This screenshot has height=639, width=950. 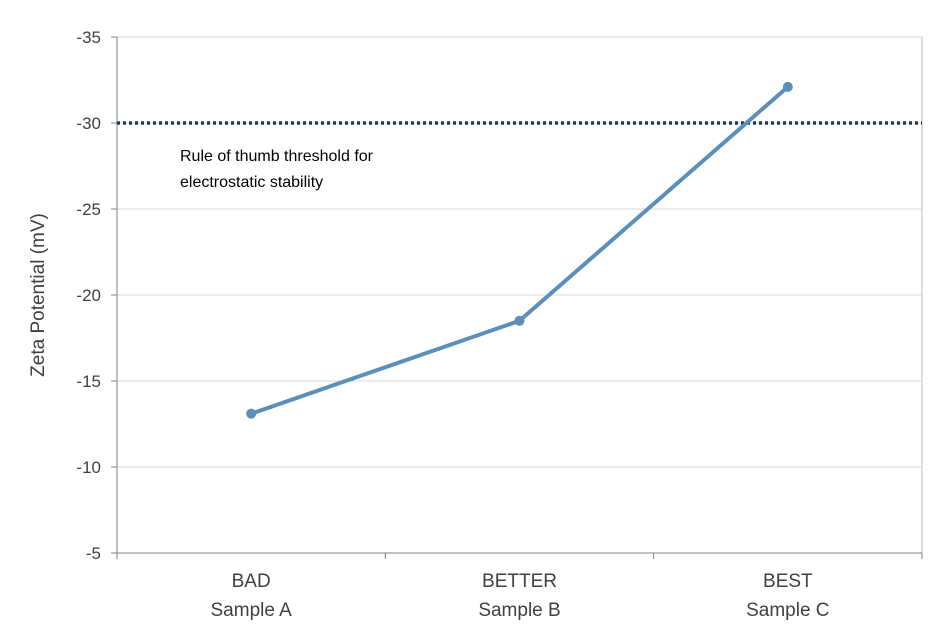 What do you see at coordinates (252, 610) in the screenshot?
I see `x-category-label-line-2: Sample A` at bounding box center [252, 610].